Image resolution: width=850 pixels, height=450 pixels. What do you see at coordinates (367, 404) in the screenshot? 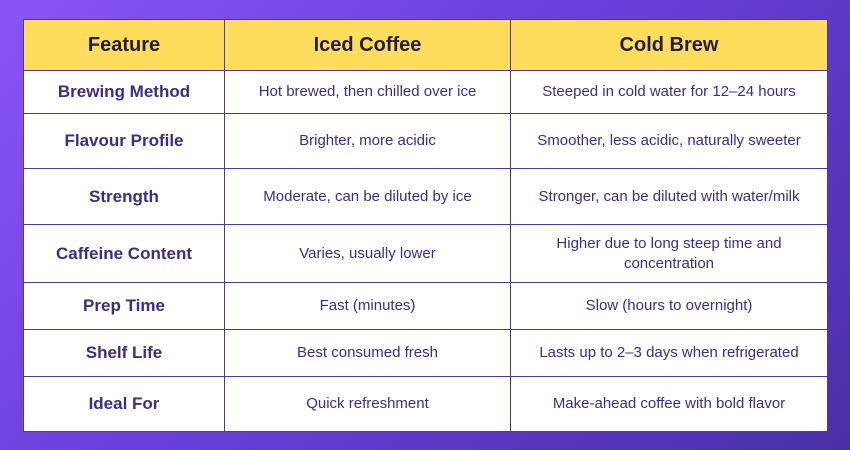
I see `table-cell: Quick refreshment` at bounding box center [367, 404].